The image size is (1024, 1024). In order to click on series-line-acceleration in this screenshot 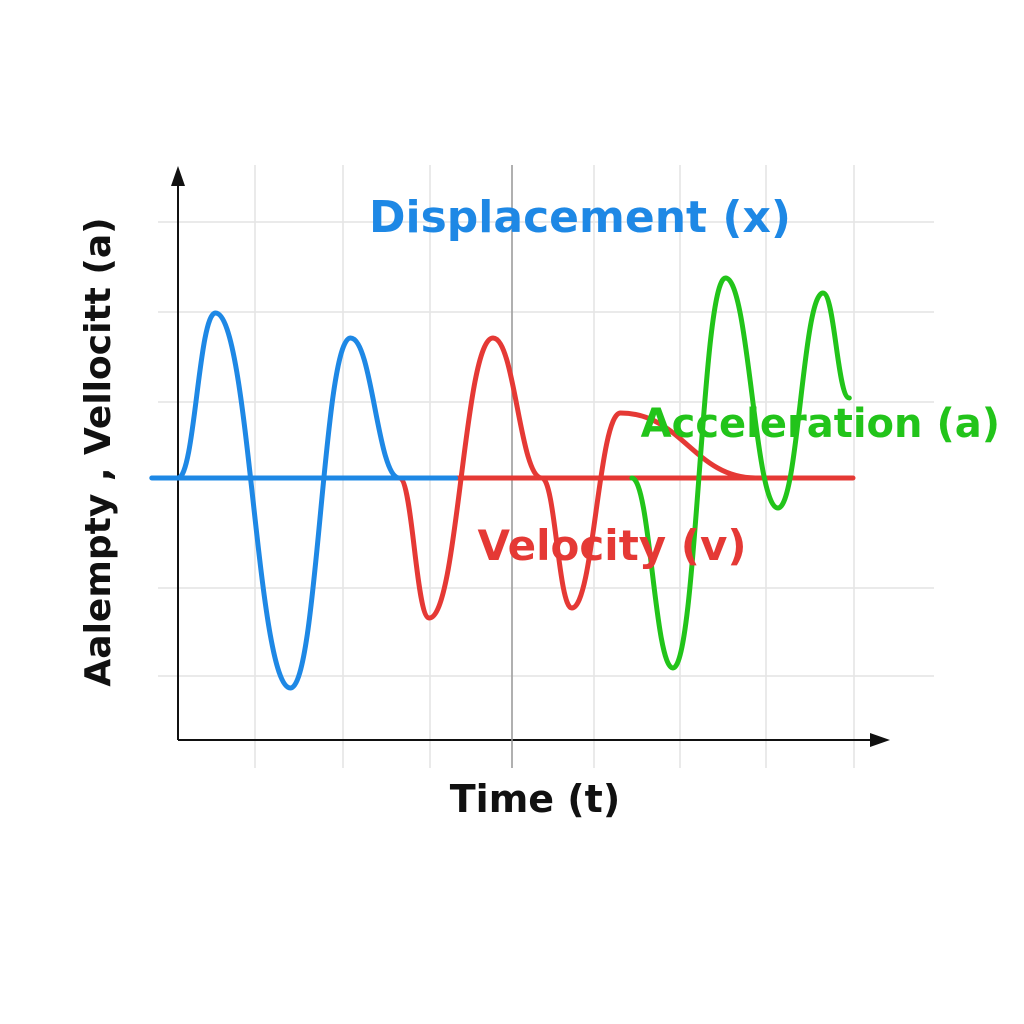, I will do `click(740, 473)`.